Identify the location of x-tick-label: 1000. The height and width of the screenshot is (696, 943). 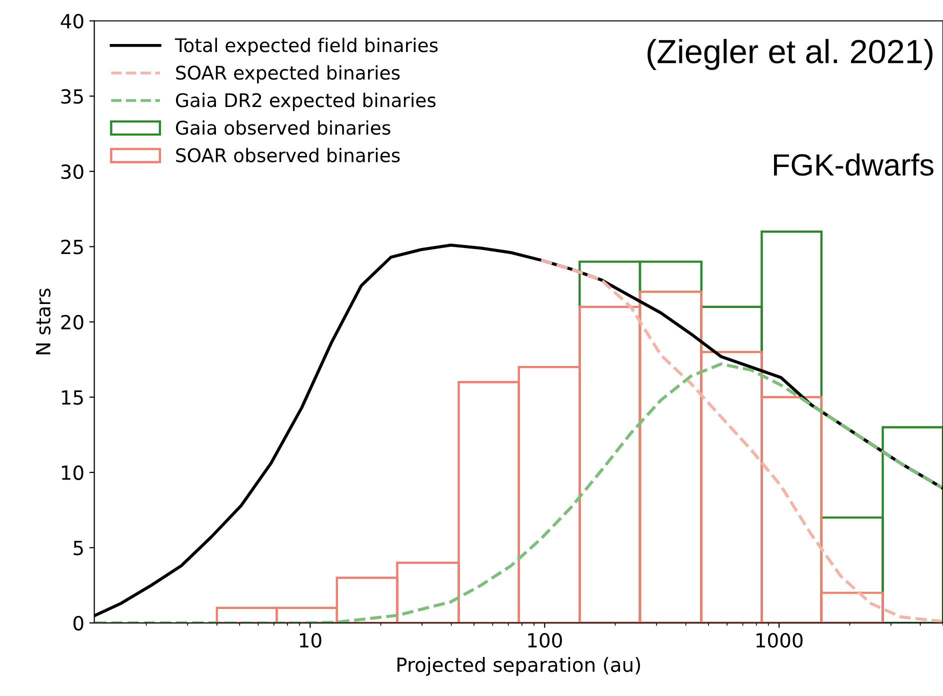
(779, 640).